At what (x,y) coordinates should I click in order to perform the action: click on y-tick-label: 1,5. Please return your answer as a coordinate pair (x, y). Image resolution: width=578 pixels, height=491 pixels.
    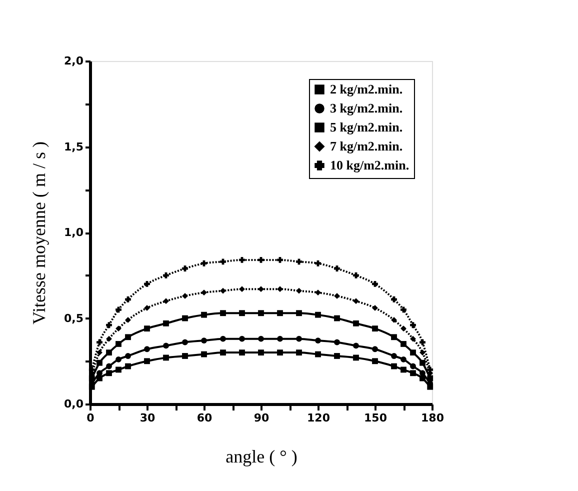
    Looking at the image, I should click on (74, 147).